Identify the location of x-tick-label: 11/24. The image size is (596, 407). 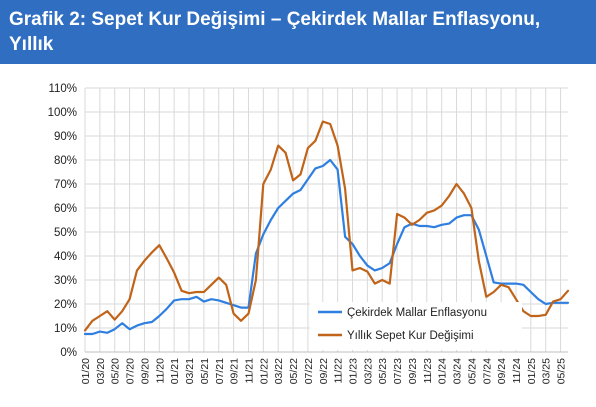
(517, 371).